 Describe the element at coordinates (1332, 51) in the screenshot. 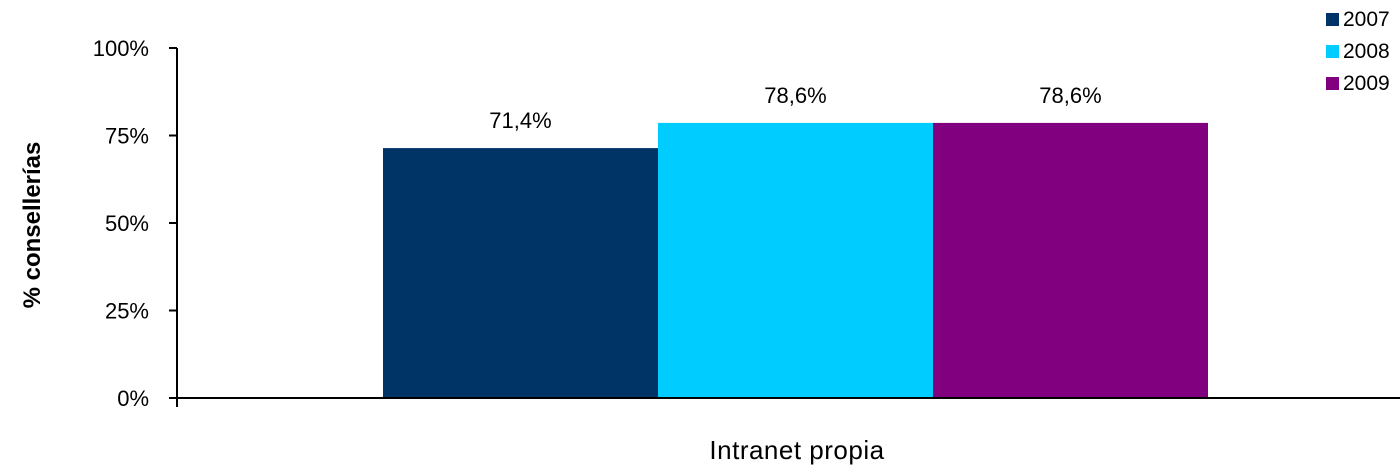

I see `legend-swatch-2008` at that location.